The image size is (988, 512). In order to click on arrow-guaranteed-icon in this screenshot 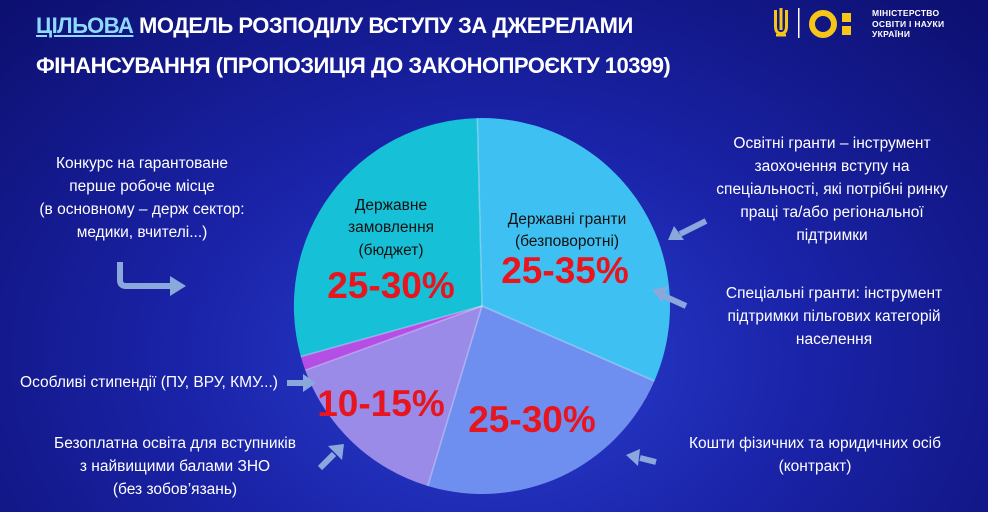, I will do `click(144, 275)`.